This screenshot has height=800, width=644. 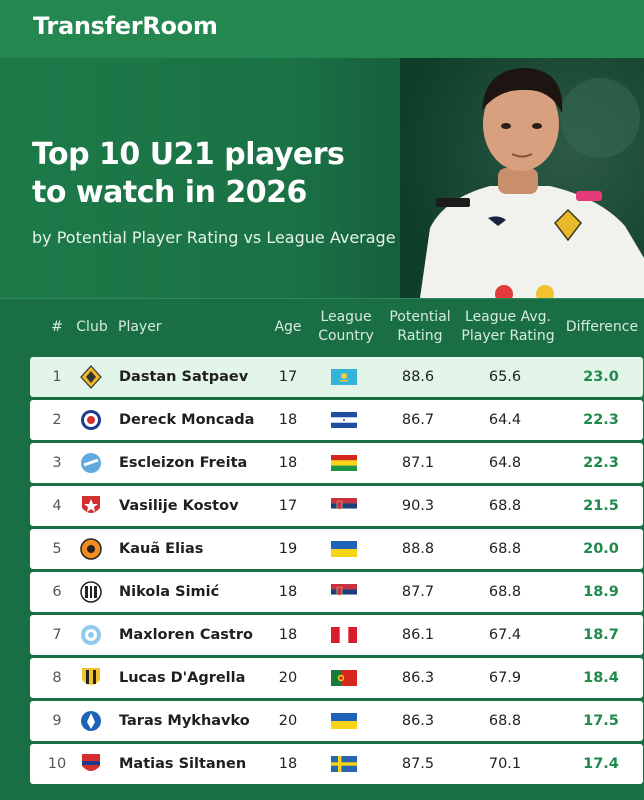 What do you see at coordinates (505, 678) in the screenshot?
I see `league-avg-cell: 67.9` at bounding box center [505, 678].